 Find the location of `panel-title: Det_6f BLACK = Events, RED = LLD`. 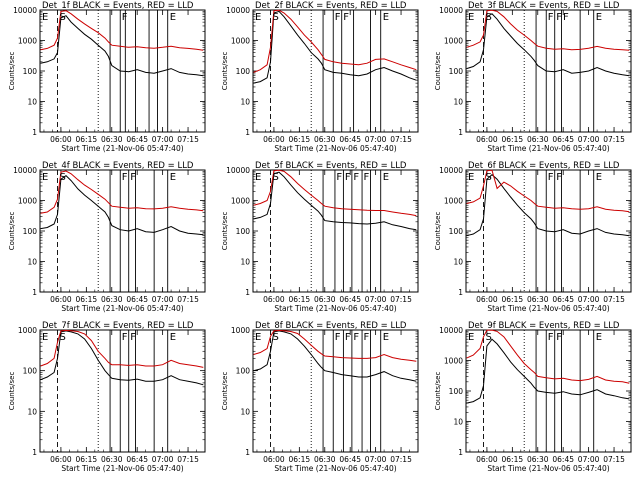

panel-title: Det_6f BLACK = Events, RED = LLD is located at coordinates (544, 166).